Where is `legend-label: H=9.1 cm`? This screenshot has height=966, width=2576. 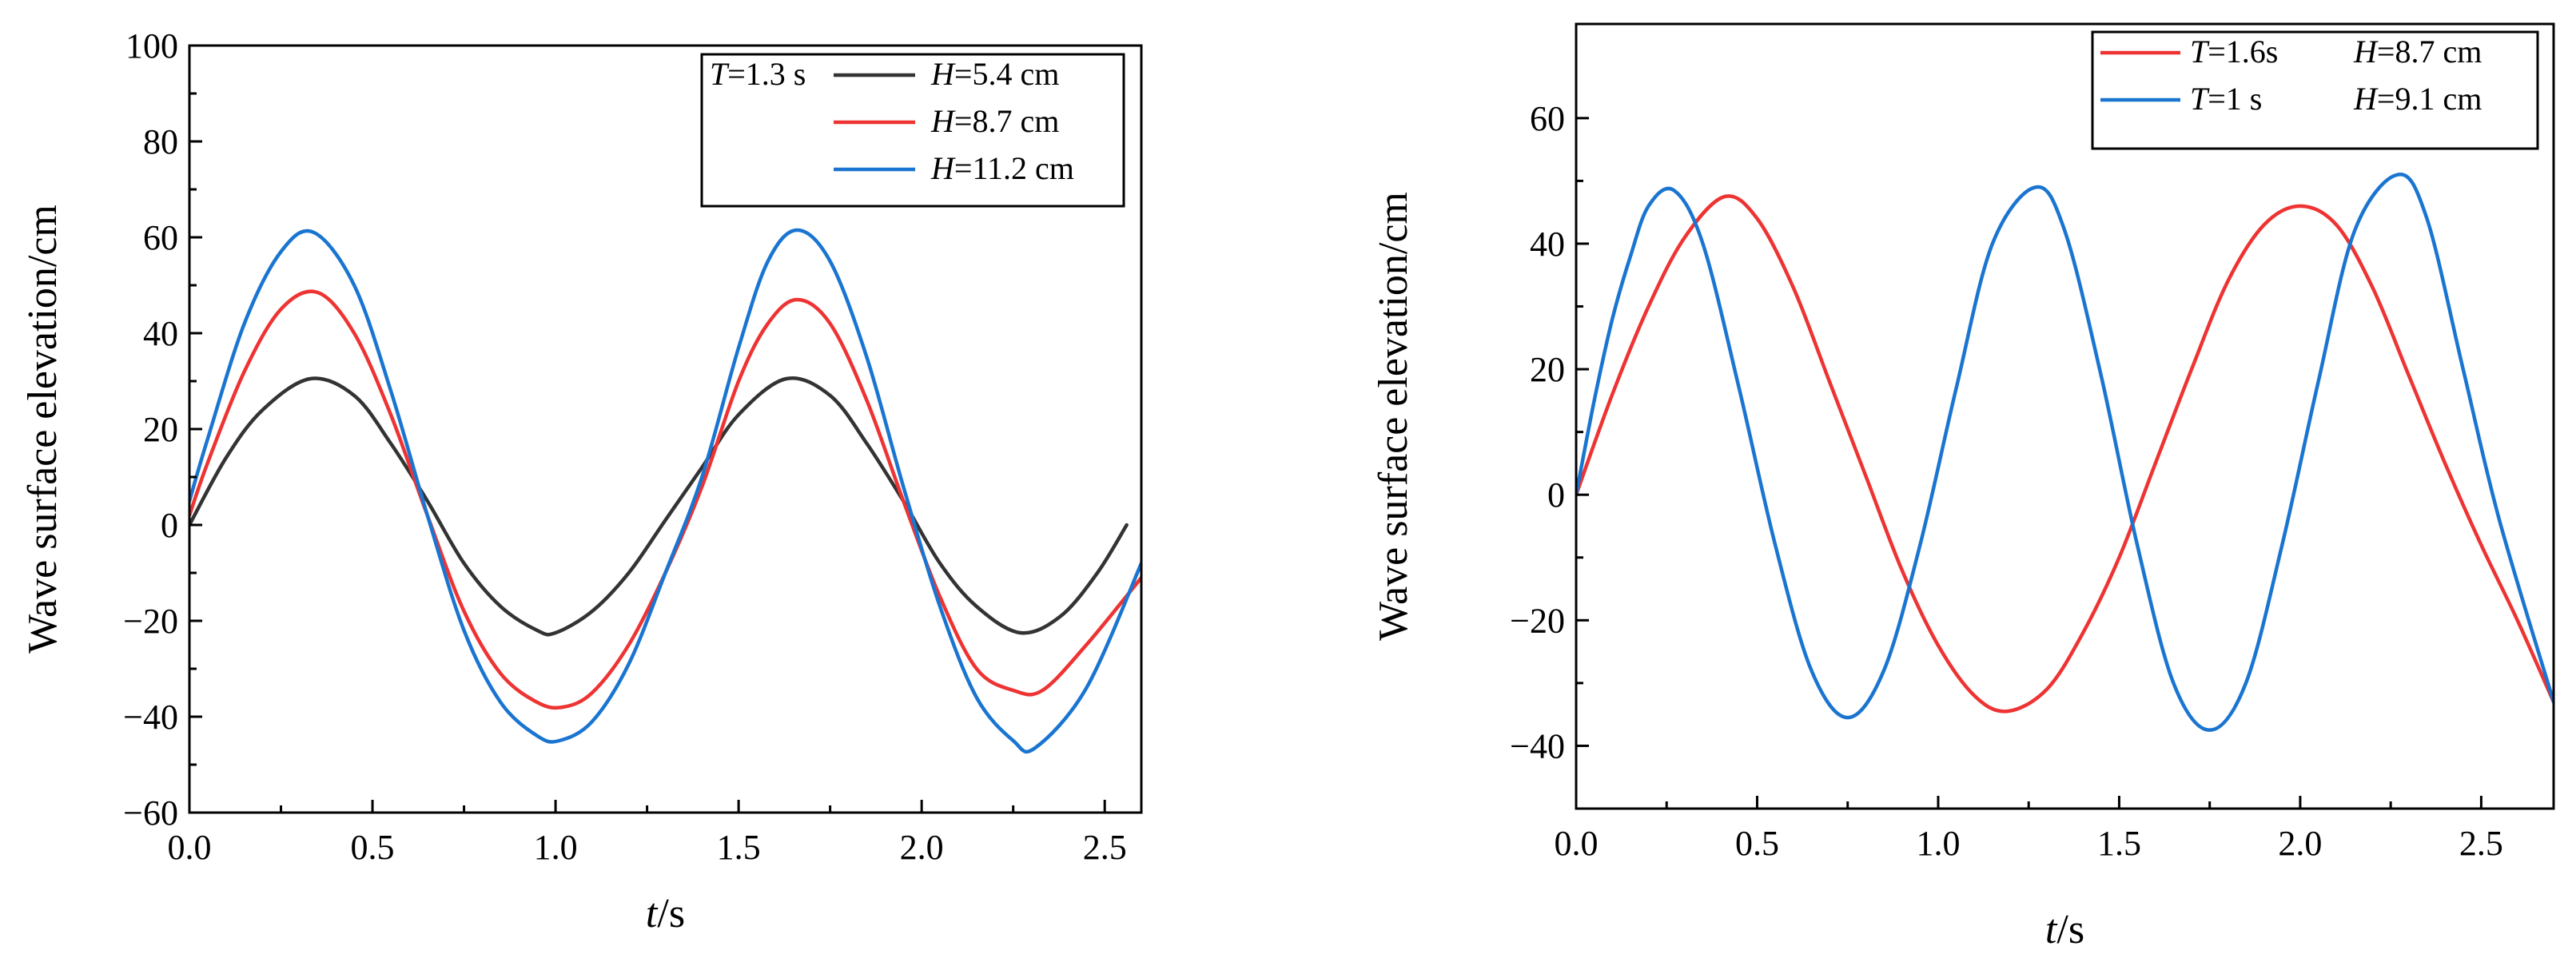 legend-label: H=9.1 cm is located at coordinates (2417, 99).